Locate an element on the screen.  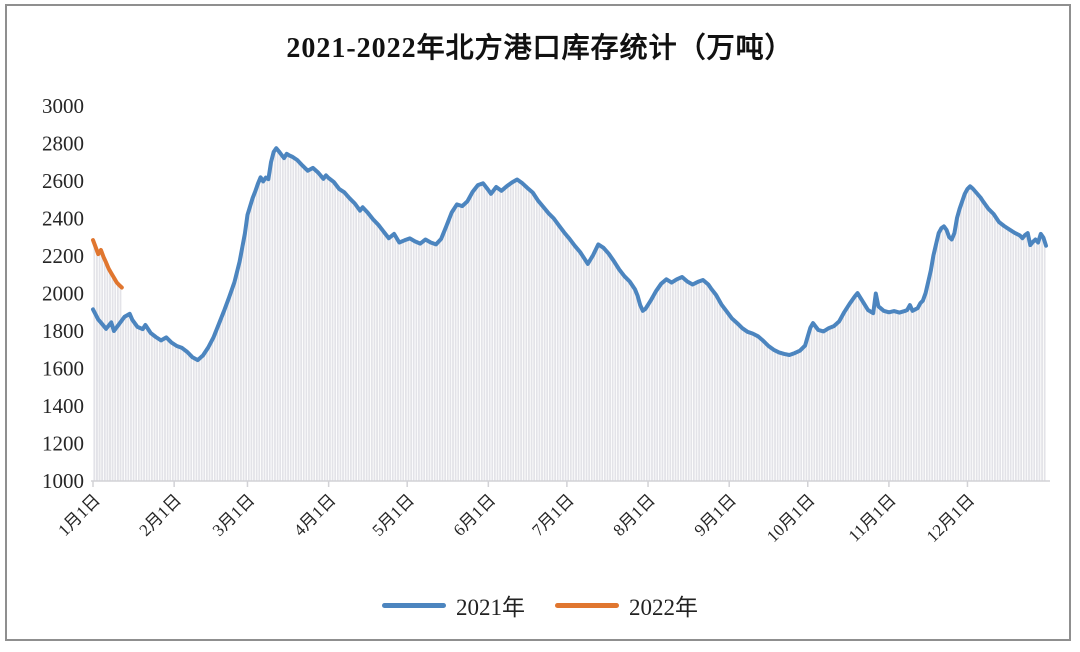
y-axis-tick-label: 2200 is located at coordinates (63, 256).